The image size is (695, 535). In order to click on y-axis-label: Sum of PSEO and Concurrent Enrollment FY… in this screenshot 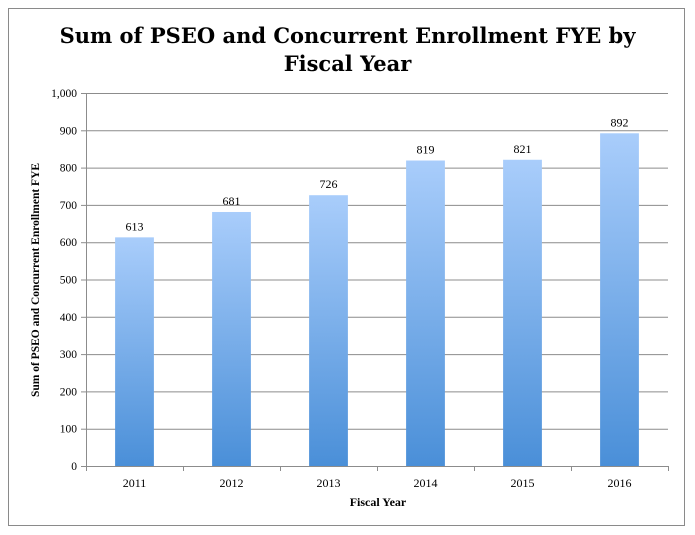, I will do `click(36, 280)`.